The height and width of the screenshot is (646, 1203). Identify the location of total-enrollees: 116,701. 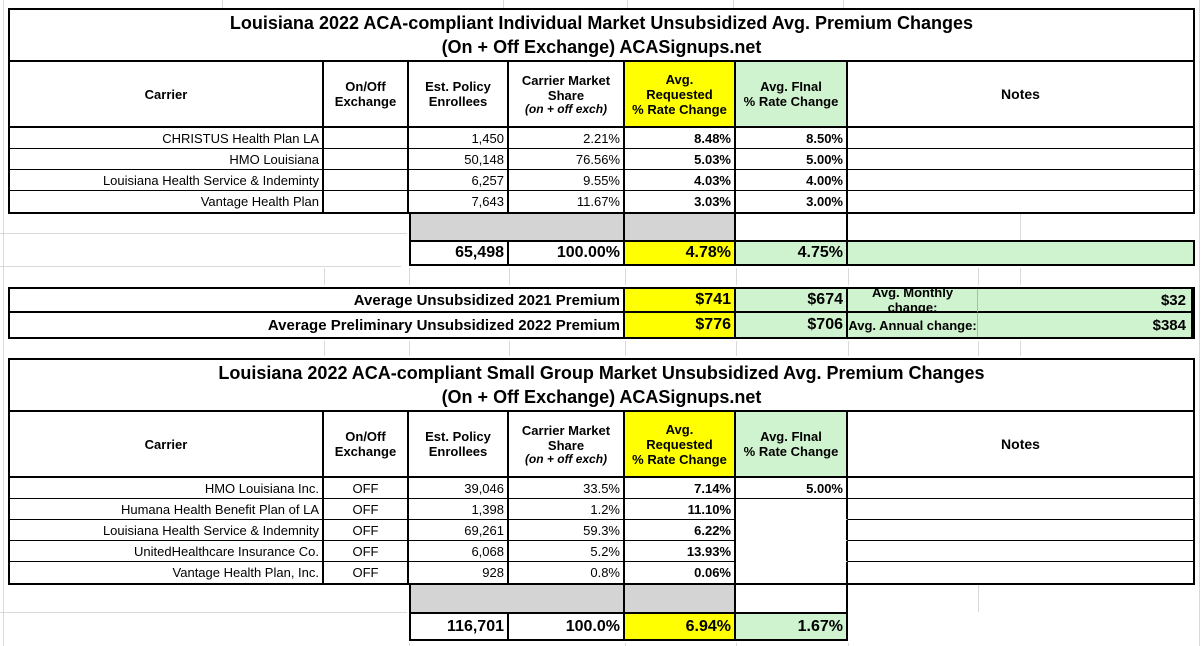
(460, 626).